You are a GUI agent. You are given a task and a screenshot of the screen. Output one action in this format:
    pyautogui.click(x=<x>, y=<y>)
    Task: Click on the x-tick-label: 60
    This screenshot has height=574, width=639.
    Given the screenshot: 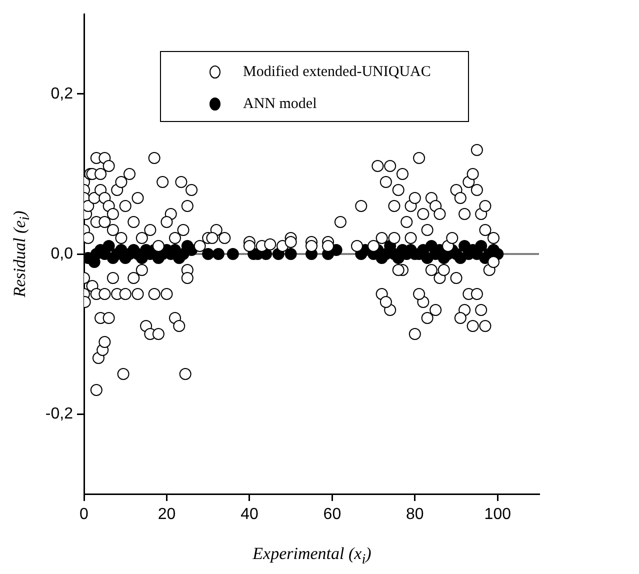 What is the action you would take?
    pyautogui.click(x=332, y=515)
    